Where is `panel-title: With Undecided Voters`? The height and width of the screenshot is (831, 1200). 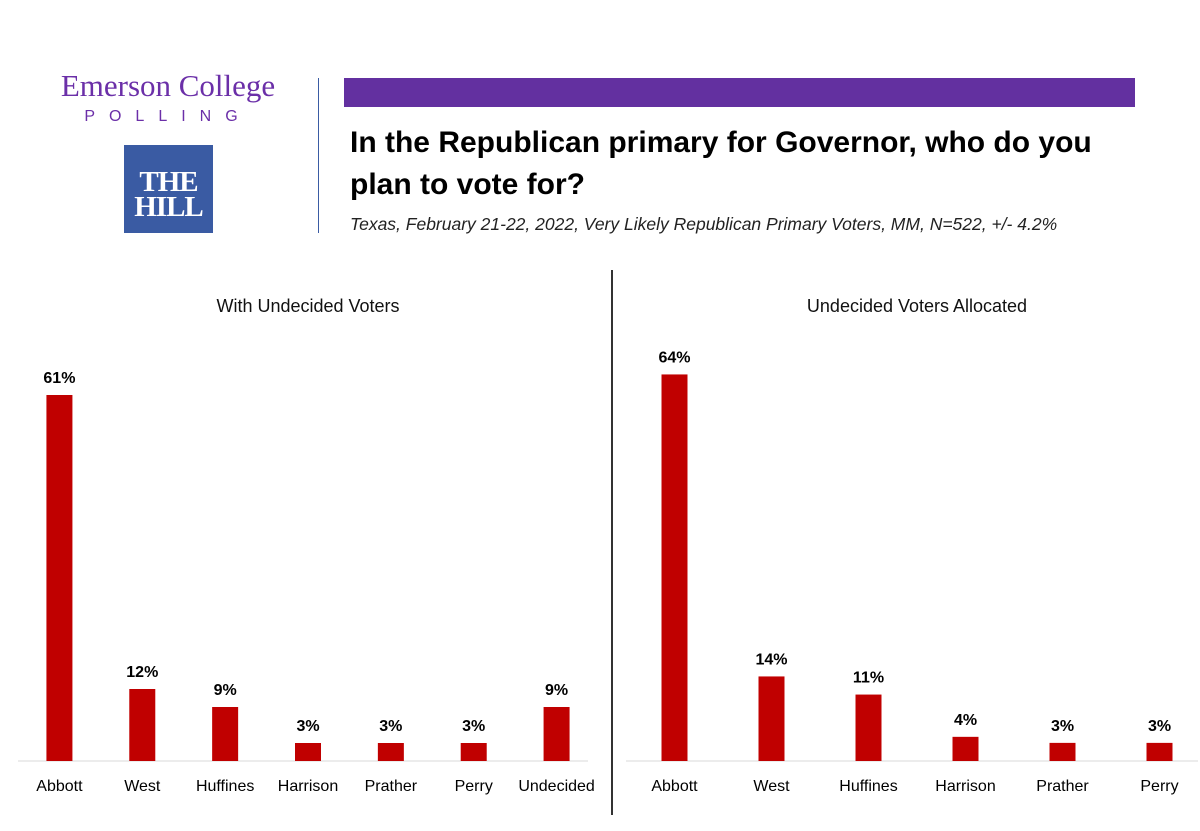
panel-title: With Undecided Voters is located at coordinates (307, 306).